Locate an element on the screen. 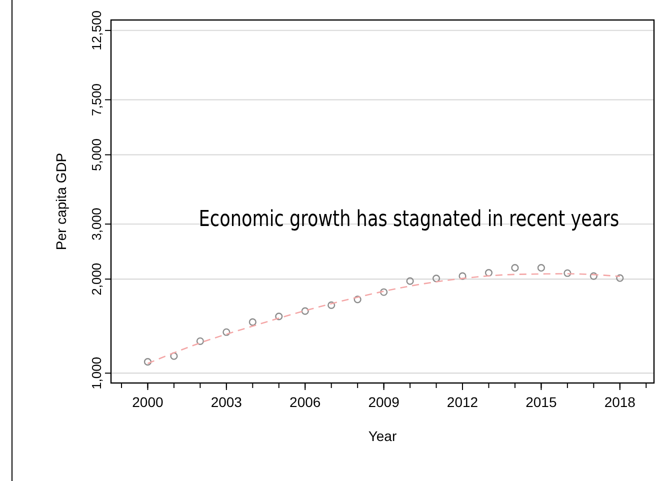 This screenshot has height=481, width=656. y-tick-label: 7,500 is located at coordinates (96, 99).